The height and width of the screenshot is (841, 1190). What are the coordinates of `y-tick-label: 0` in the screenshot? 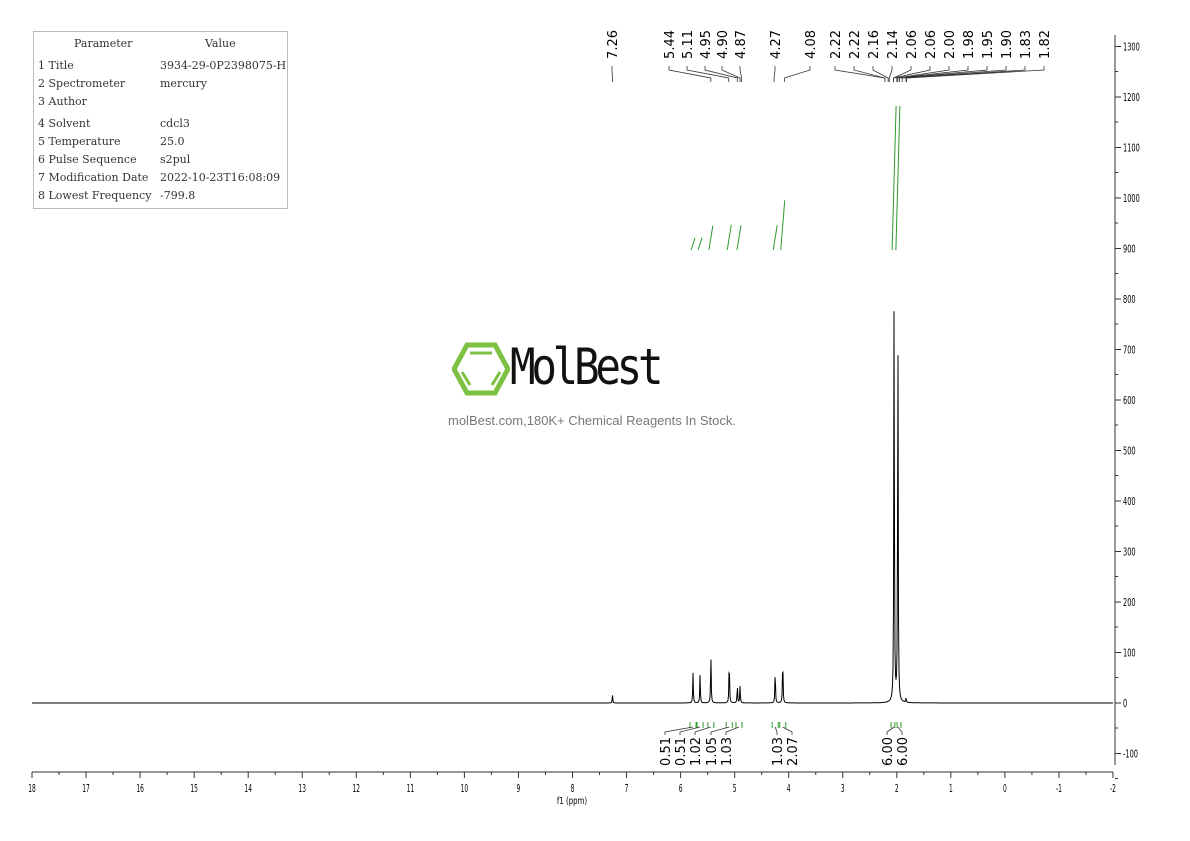 It's located at (1125, 705).